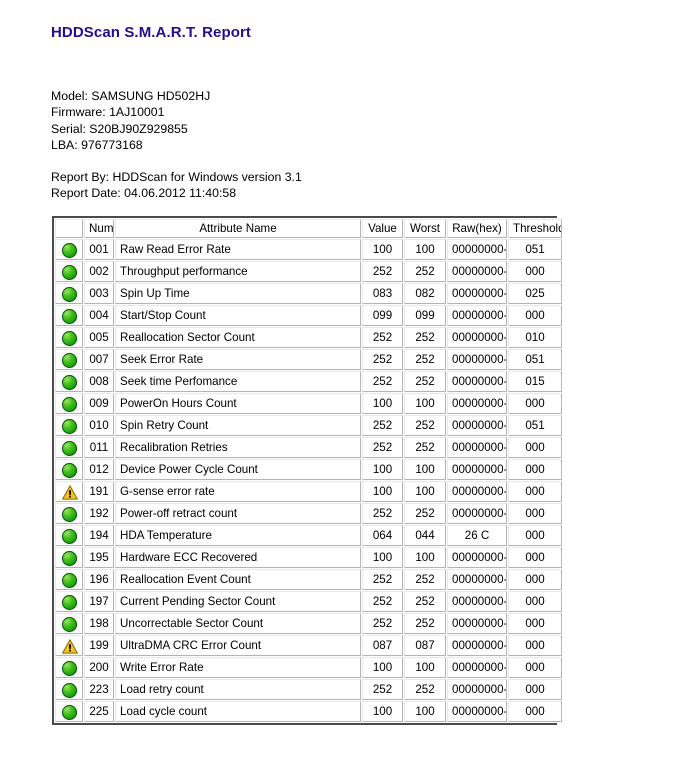 The image size is (694, 784). I want to click on attribute-worst: 099, so click(425, 315).